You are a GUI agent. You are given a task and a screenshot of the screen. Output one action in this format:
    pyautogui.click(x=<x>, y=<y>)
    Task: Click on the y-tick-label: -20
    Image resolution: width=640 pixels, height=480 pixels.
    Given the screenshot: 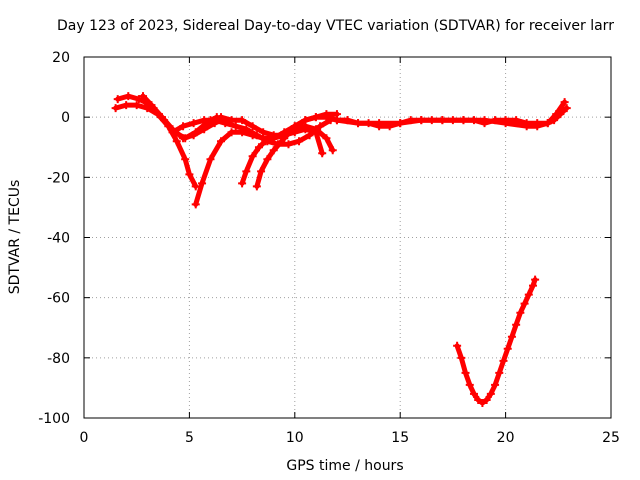 What is the action you would take?
    pyautogui.click(x=58, y=178)
    